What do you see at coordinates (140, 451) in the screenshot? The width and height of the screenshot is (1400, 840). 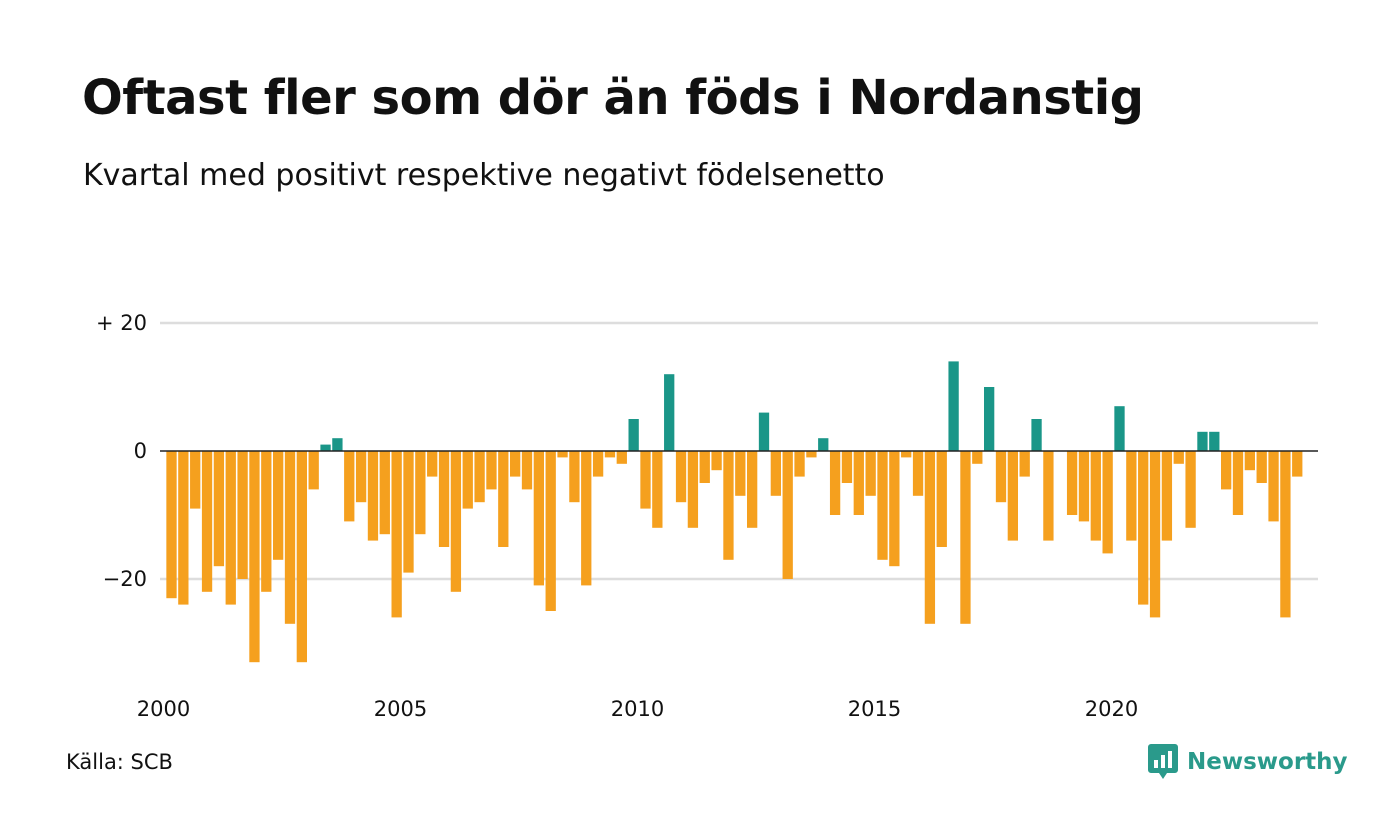 I see `y-tick-label: 0` at bounding box center [140, 451].